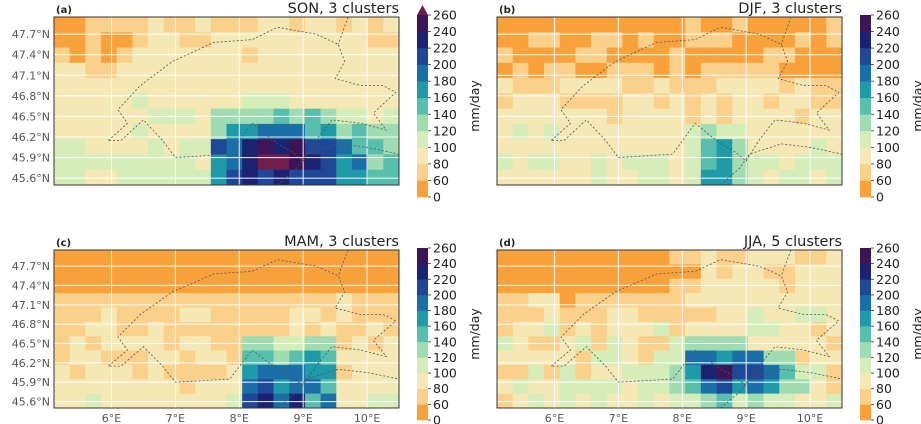  I want to click on colorbar-tick-label: 100, so click(888, 373).